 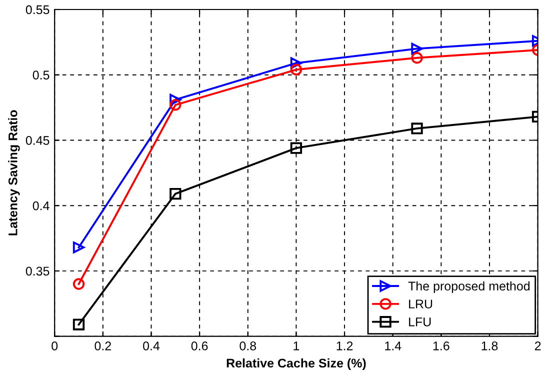 I want to click on x-tick-label: 1, so click(x=297, y=346).